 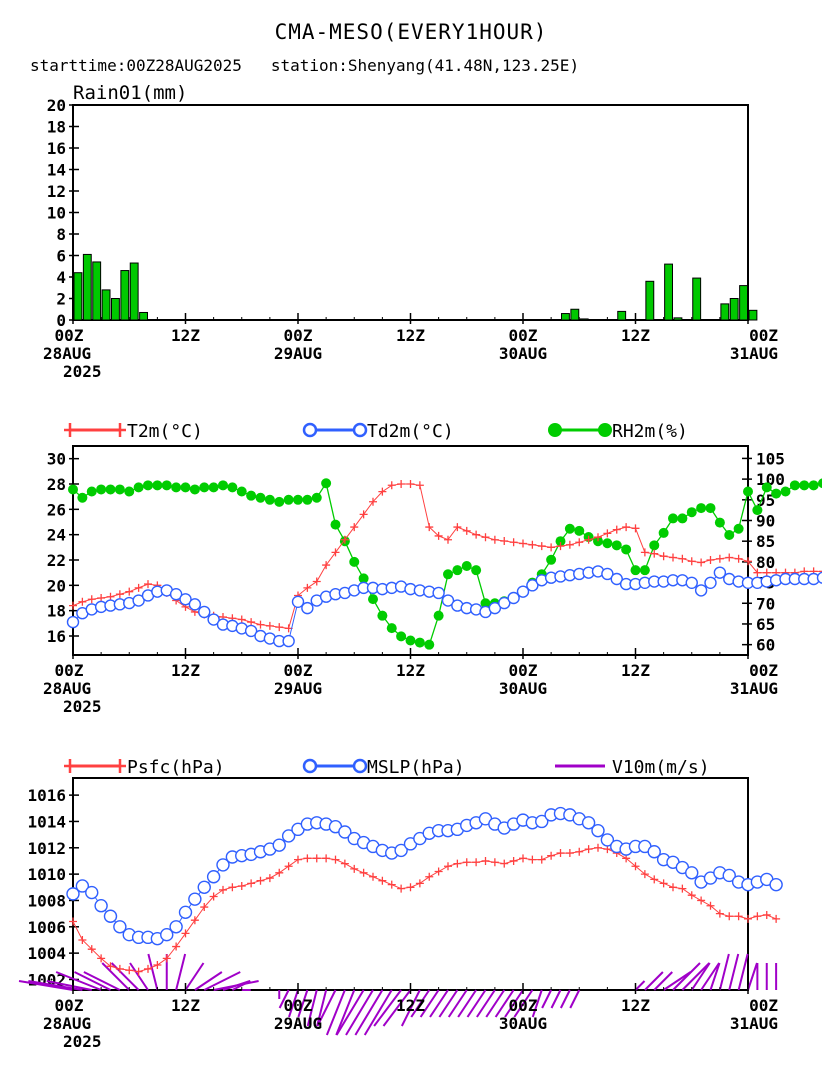 I want to click on pres-xtick-label: 30AUG, so click(x=523, y=1023).